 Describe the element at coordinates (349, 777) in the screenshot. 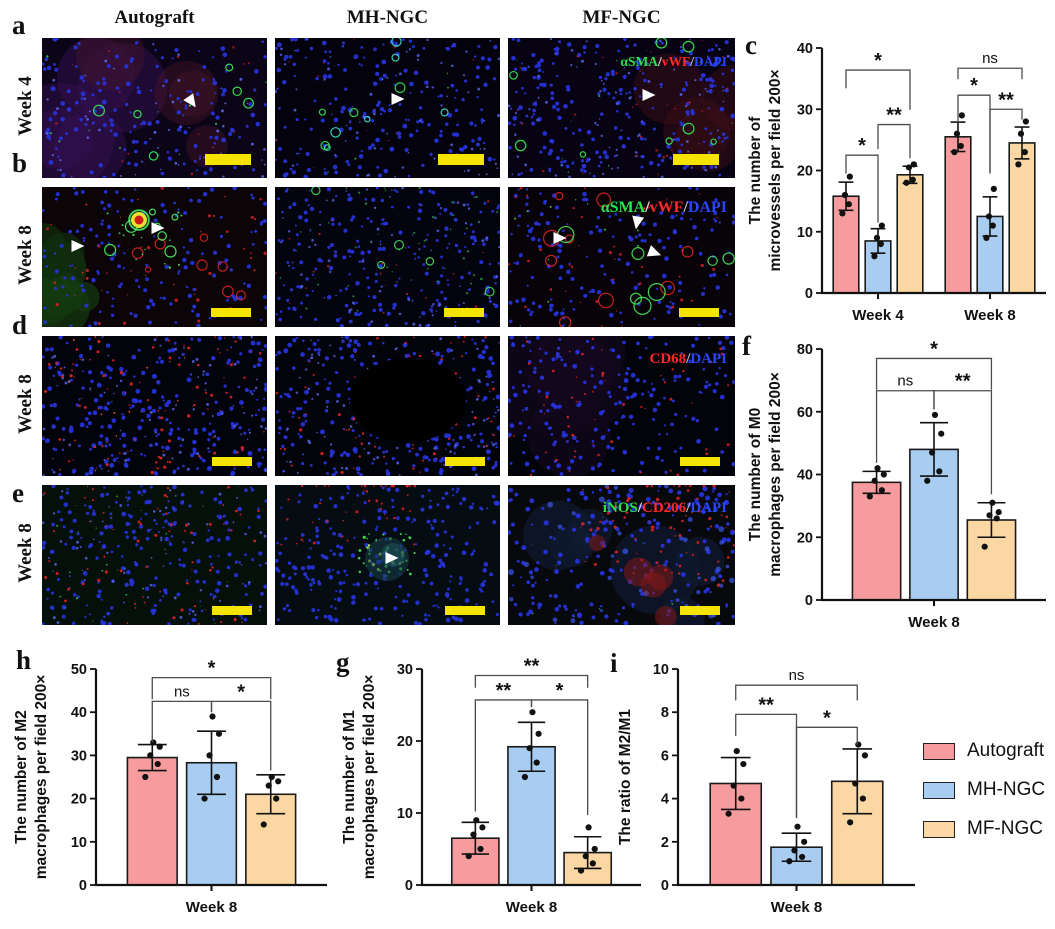

I see `svg-text: The number of M1` at that location.